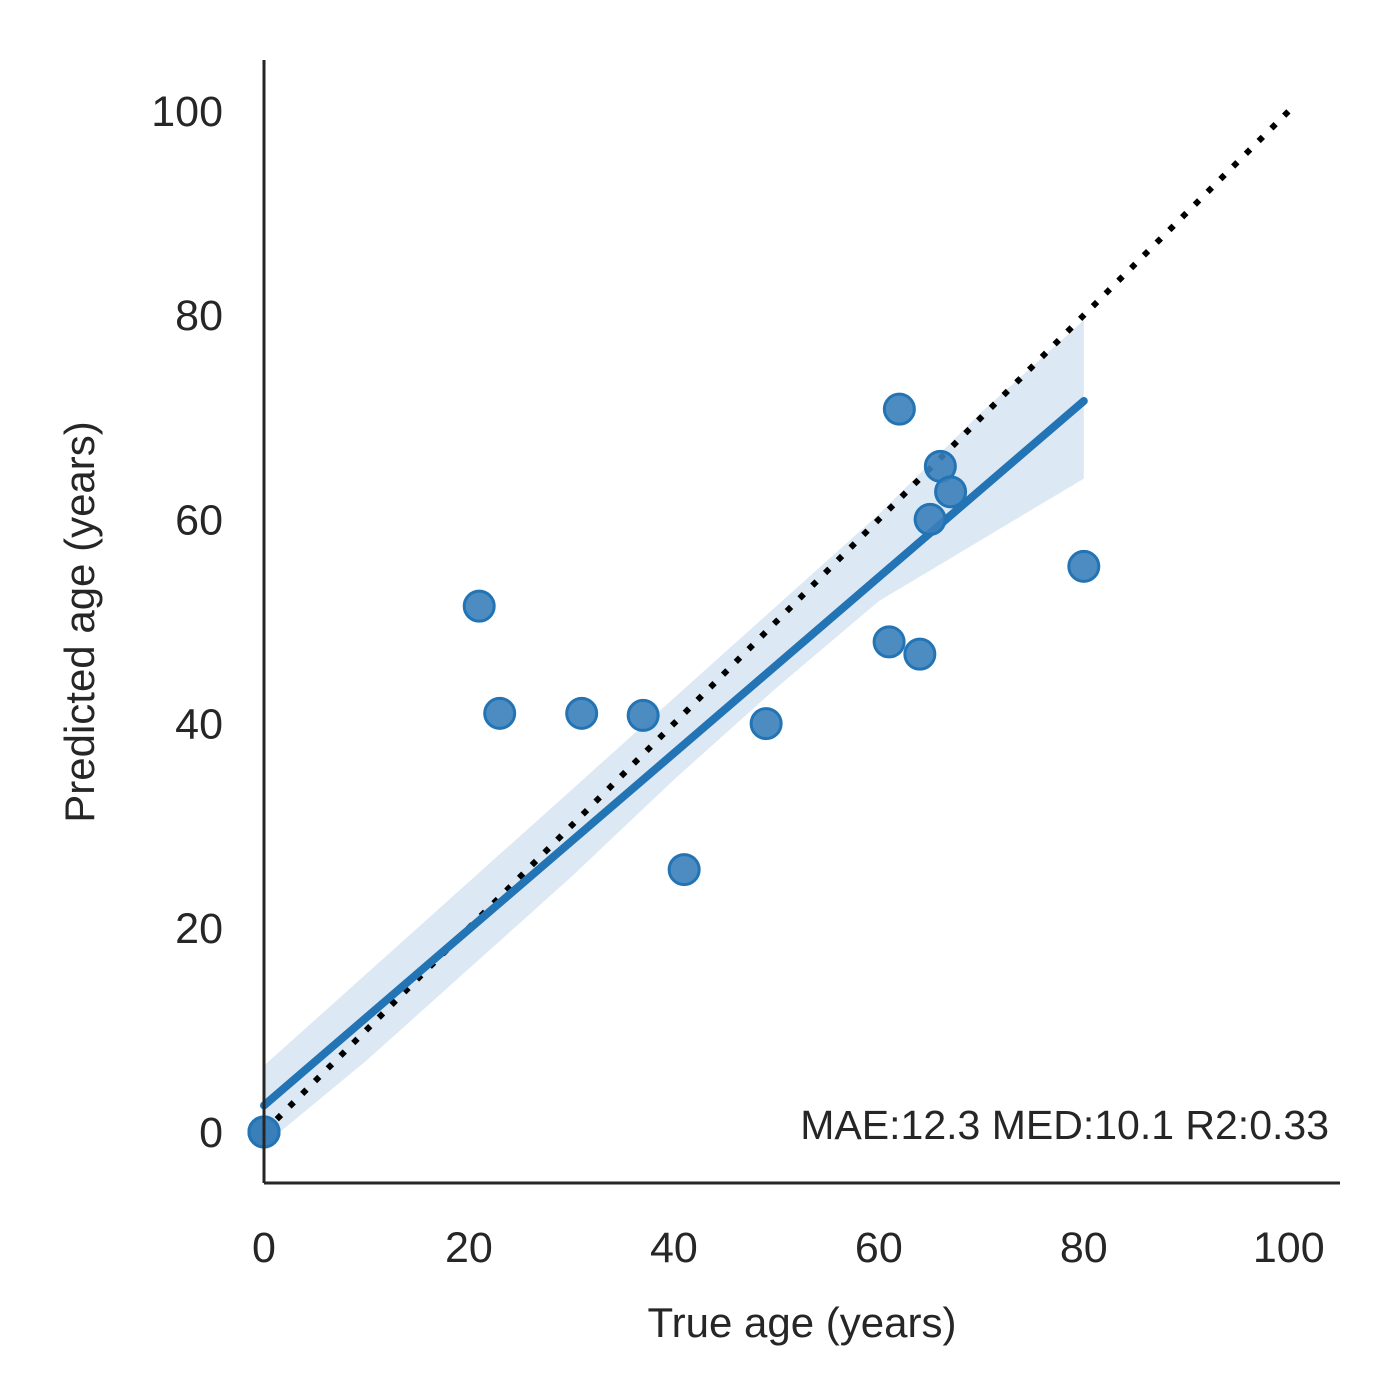 The image size is (1400, 1400). I want to click on x-ticks: 0 20 40 60 80 100, so click(788, 1248).